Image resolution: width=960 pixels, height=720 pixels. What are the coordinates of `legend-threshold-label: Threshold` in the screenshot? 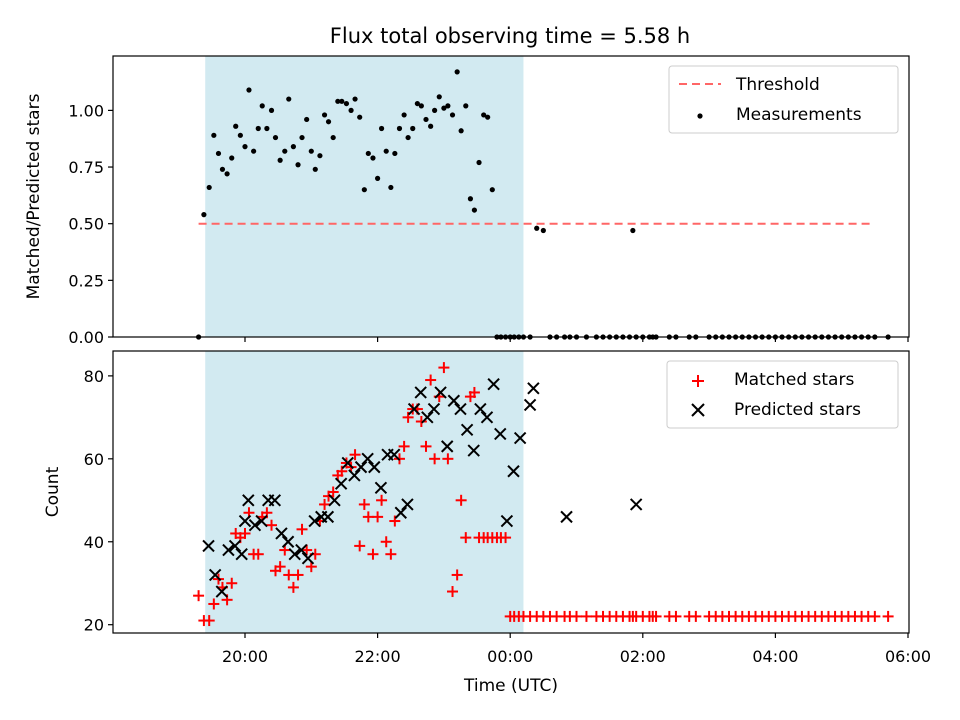 It's located at (777, 85).